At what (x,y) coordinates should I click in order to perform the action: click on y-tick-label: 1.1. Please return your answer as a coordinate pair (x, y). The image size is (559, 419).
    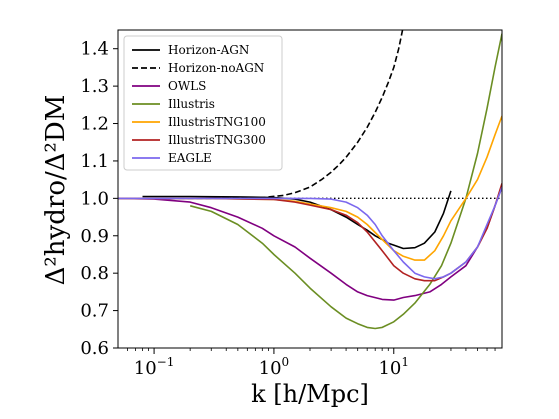
    Looking at the image, I should click on (94, 161).